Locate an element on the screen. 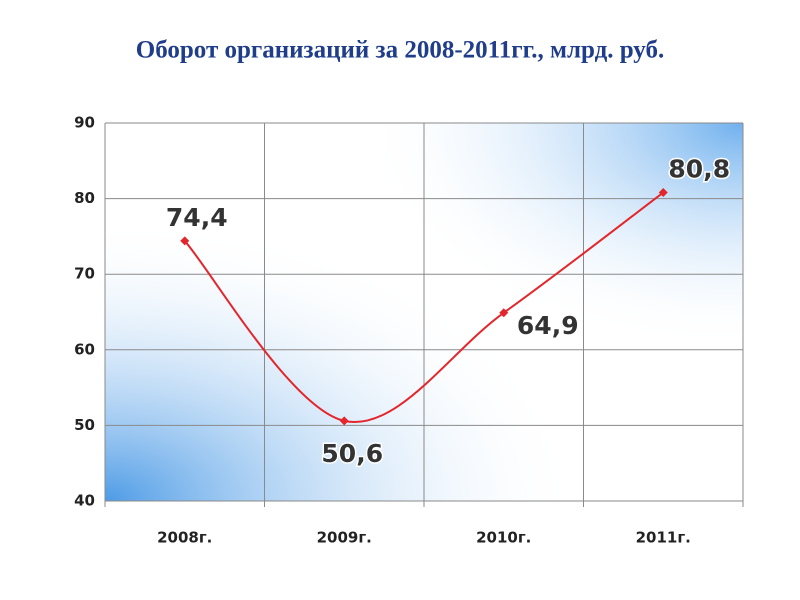 The image size is (800, 600). data-label: 74,4 is located at coordinates (197, 217).